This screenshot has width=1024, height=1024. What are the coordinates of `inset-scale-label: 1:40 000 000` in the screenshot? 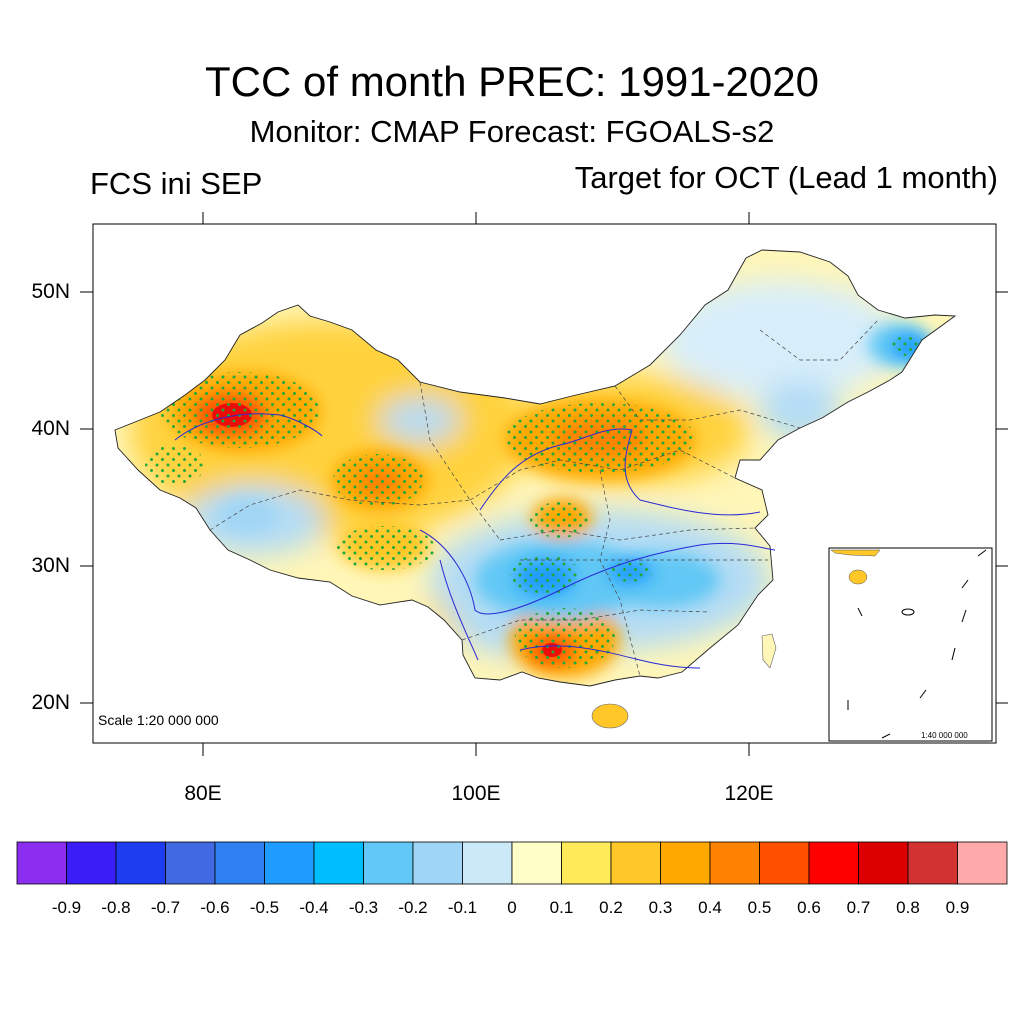 It's located at (944, 735).